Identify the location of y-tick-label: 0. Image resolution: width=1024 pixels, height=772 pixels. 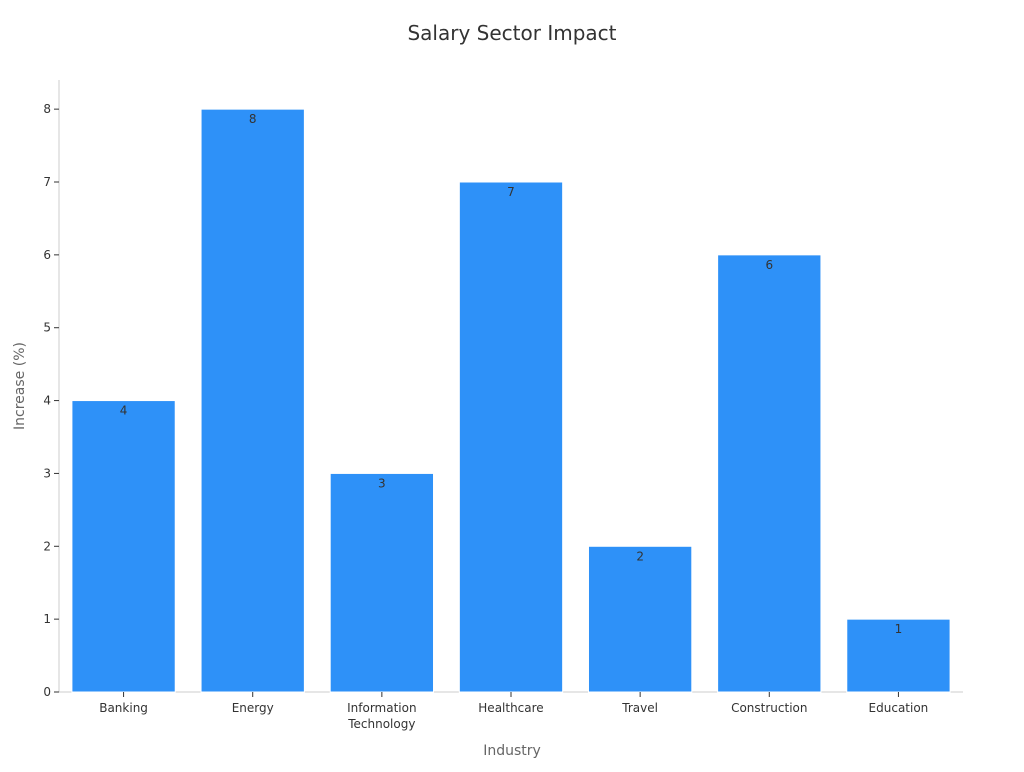
(47, 692).